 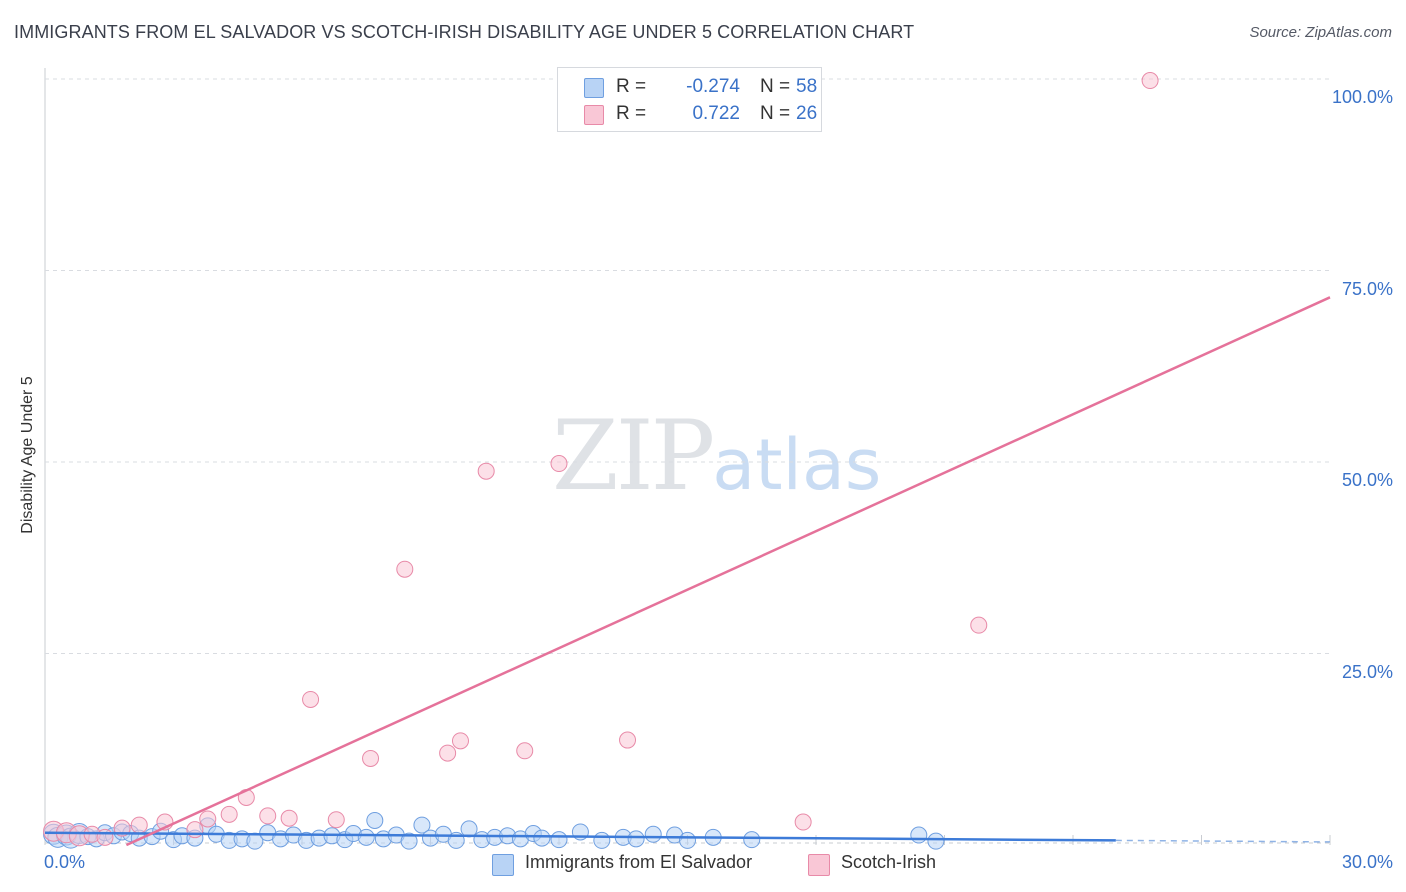 I want to click on source-label: Source: ZipAtlas.com, so click(x=1320, y=32).